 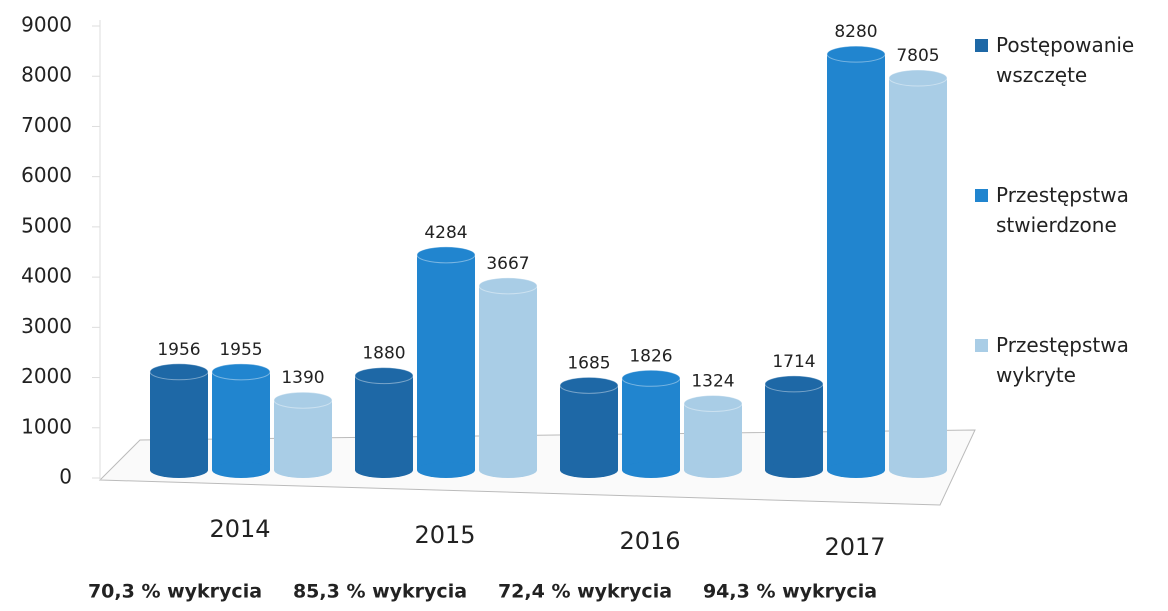 I want to click on value-label: 1955, so click(x=240, y=350).